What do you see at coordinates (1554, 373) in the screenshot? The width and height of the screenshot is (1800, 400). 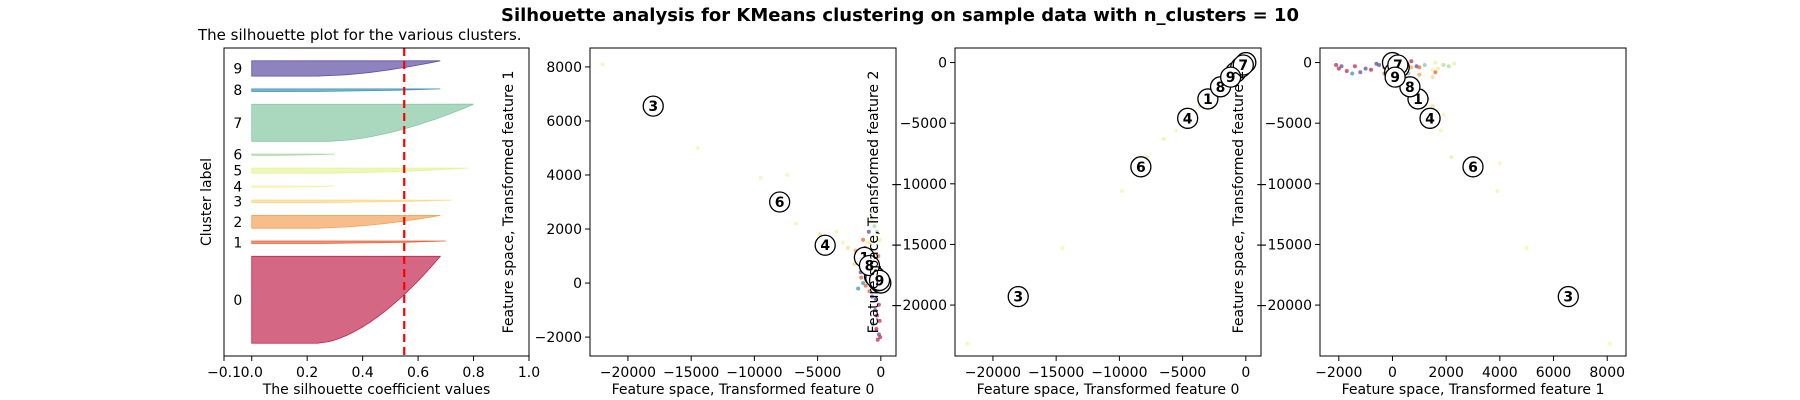 I see `x-tick-label: 6000` at bounding box center [1554, 373].